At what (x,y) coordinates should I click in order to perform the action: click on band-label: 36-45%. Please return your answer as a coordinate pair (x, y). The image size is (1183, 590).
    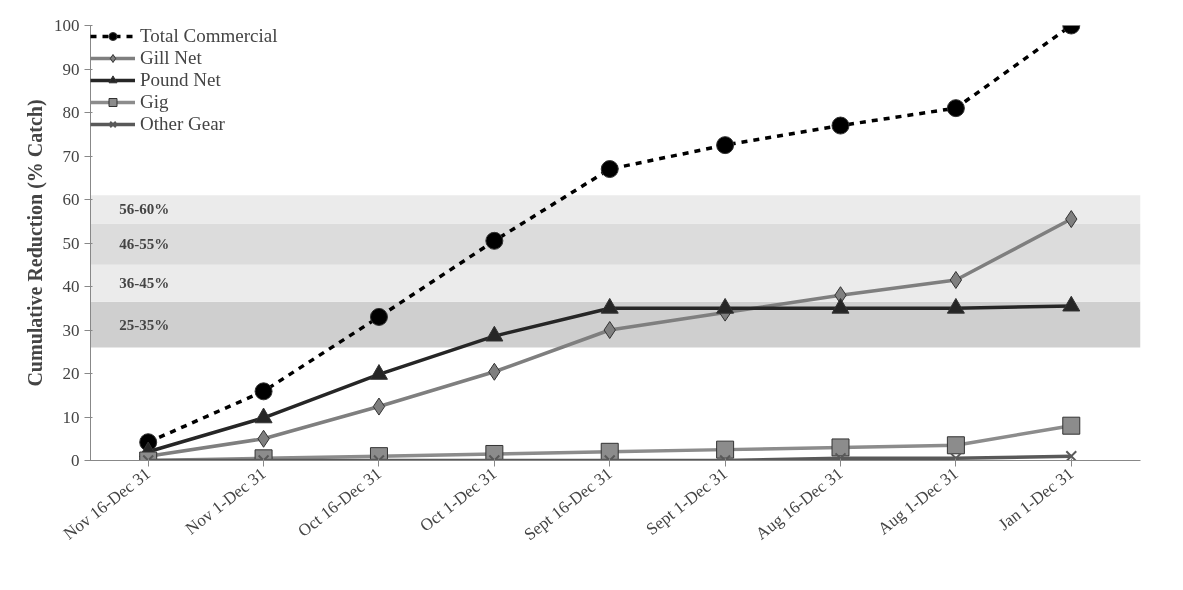
    Looking at the image, I should click on (144, 283).